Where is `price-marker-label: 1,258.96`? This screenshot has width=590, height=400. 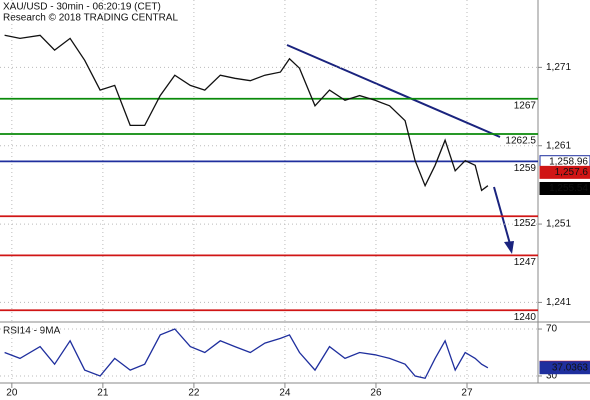 price-marker-label: 1,258.96 is located at coordinates (568, 161).